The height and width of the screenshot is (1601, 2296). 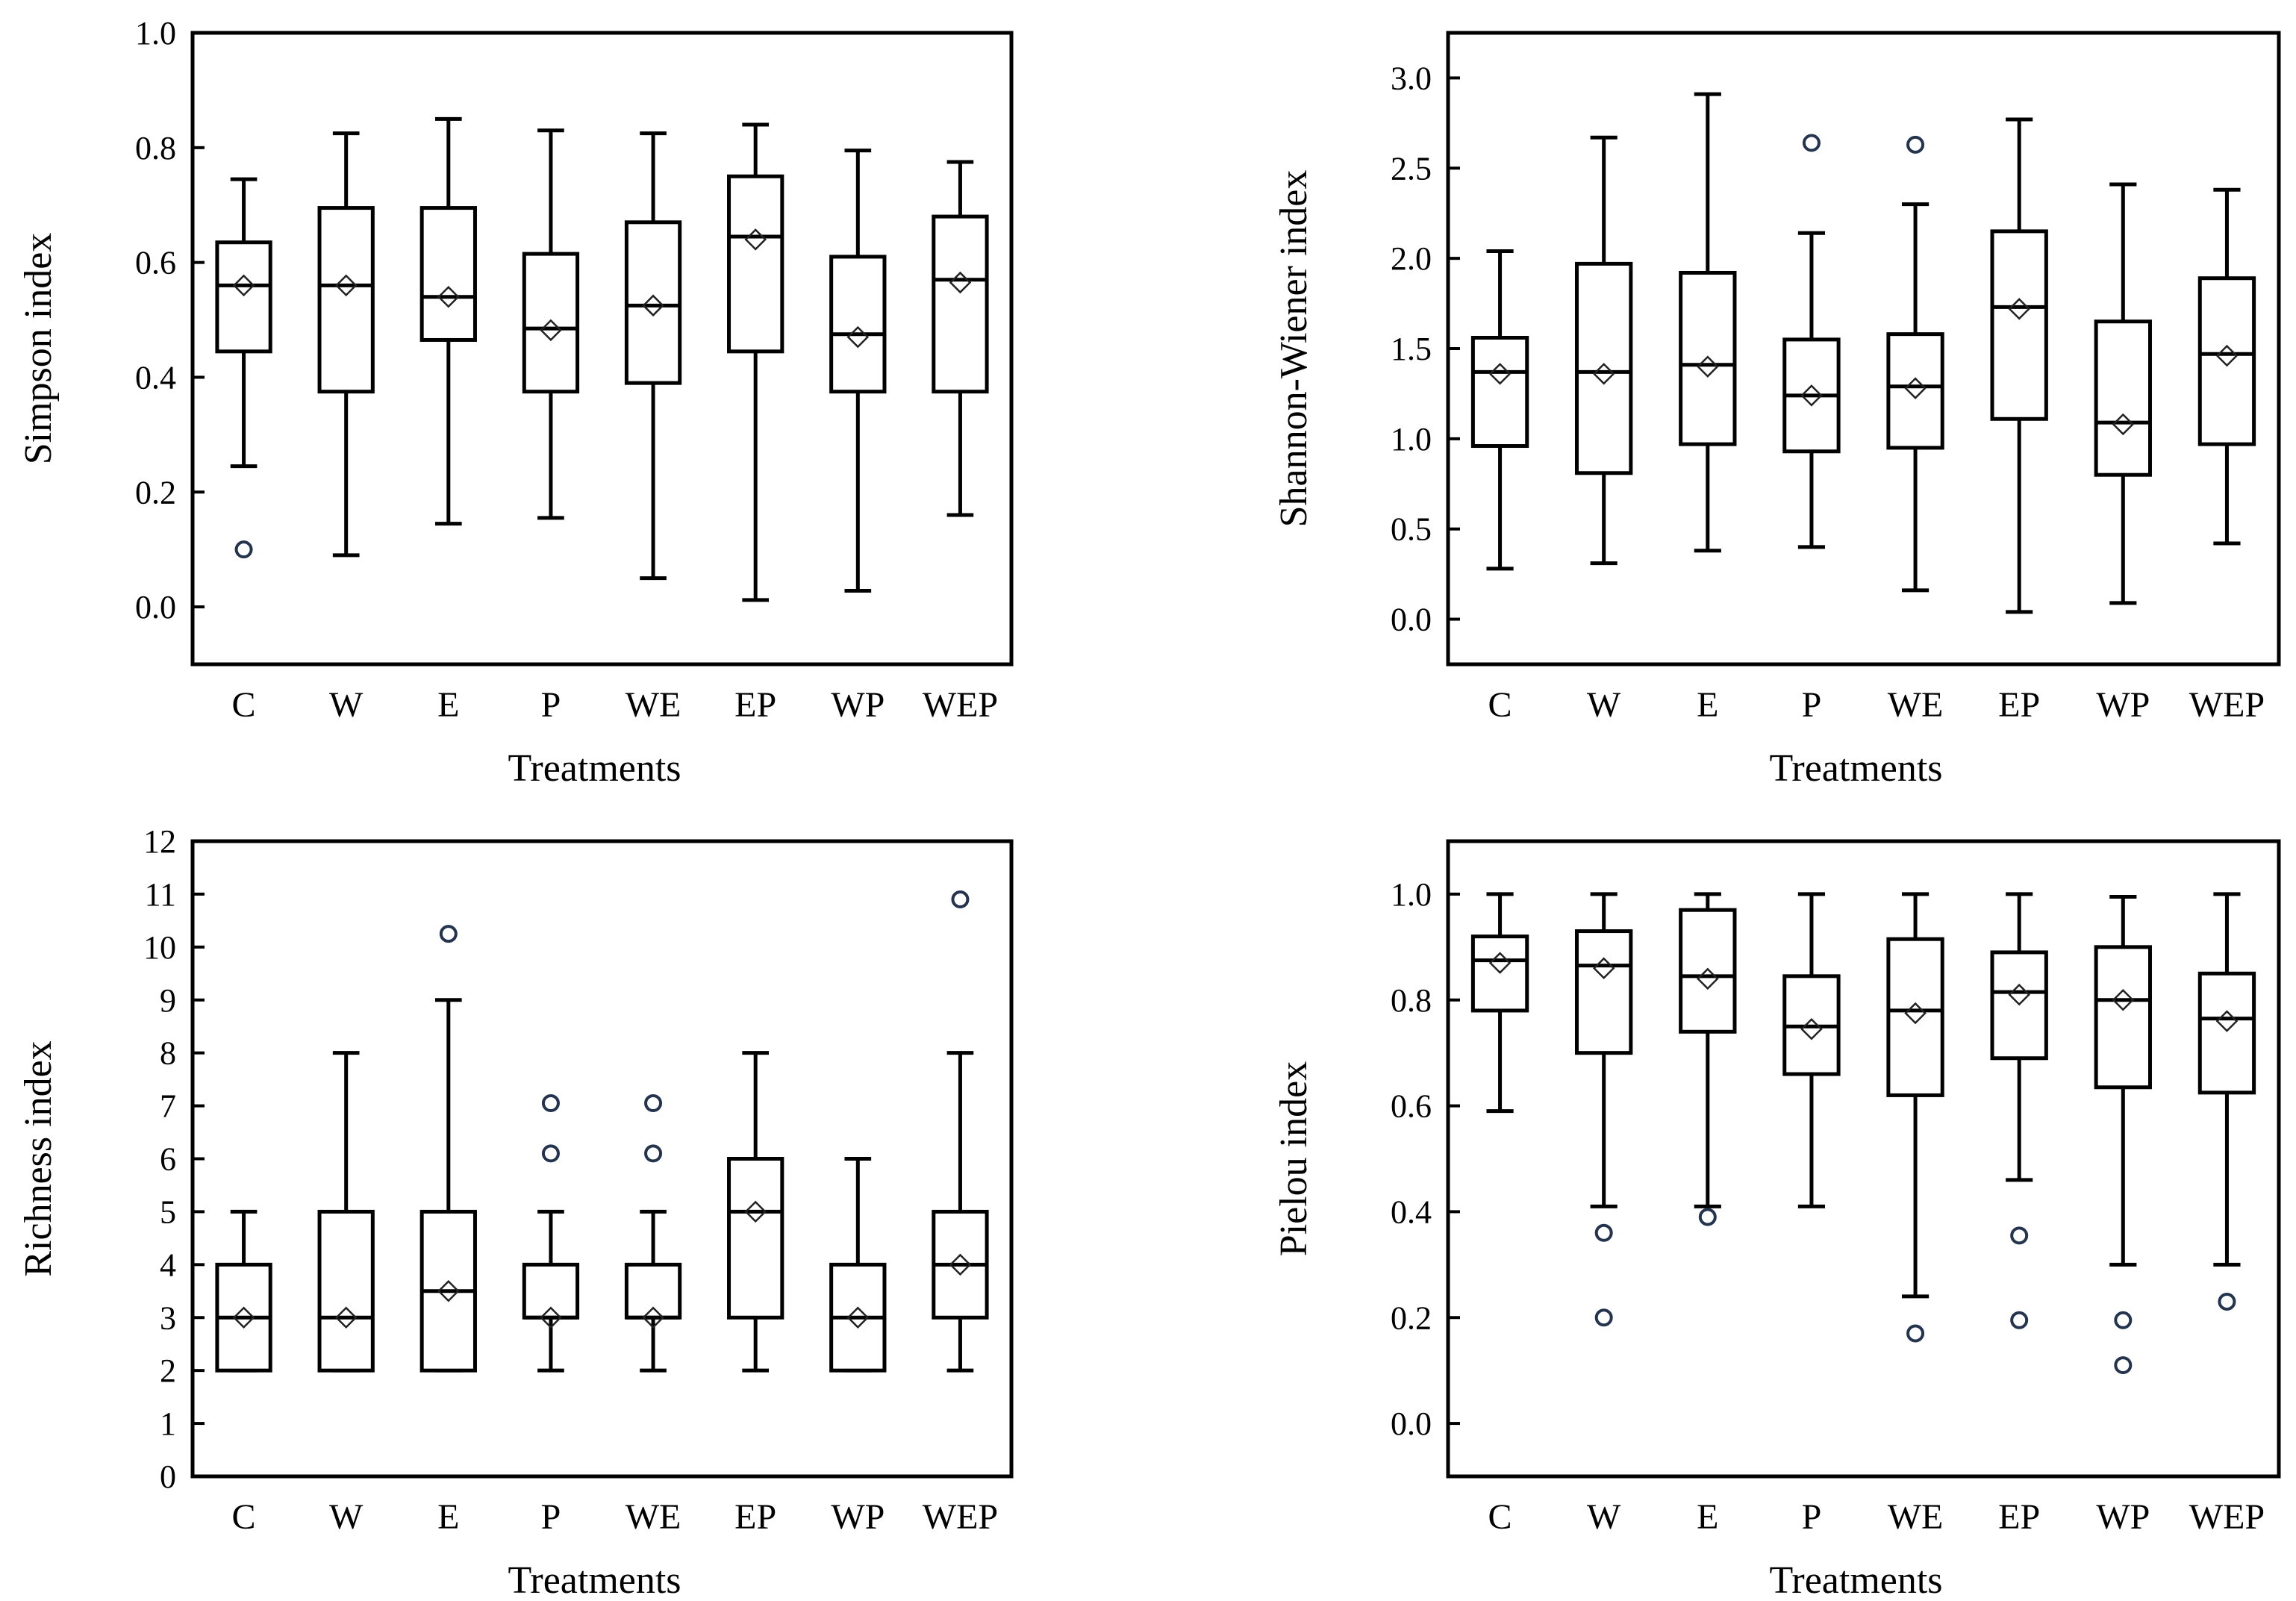 What do you see at coordinates (346, 1517) in the screenshot?
I see `richness-x-category-label: W` at bounding box center [346, 1517].